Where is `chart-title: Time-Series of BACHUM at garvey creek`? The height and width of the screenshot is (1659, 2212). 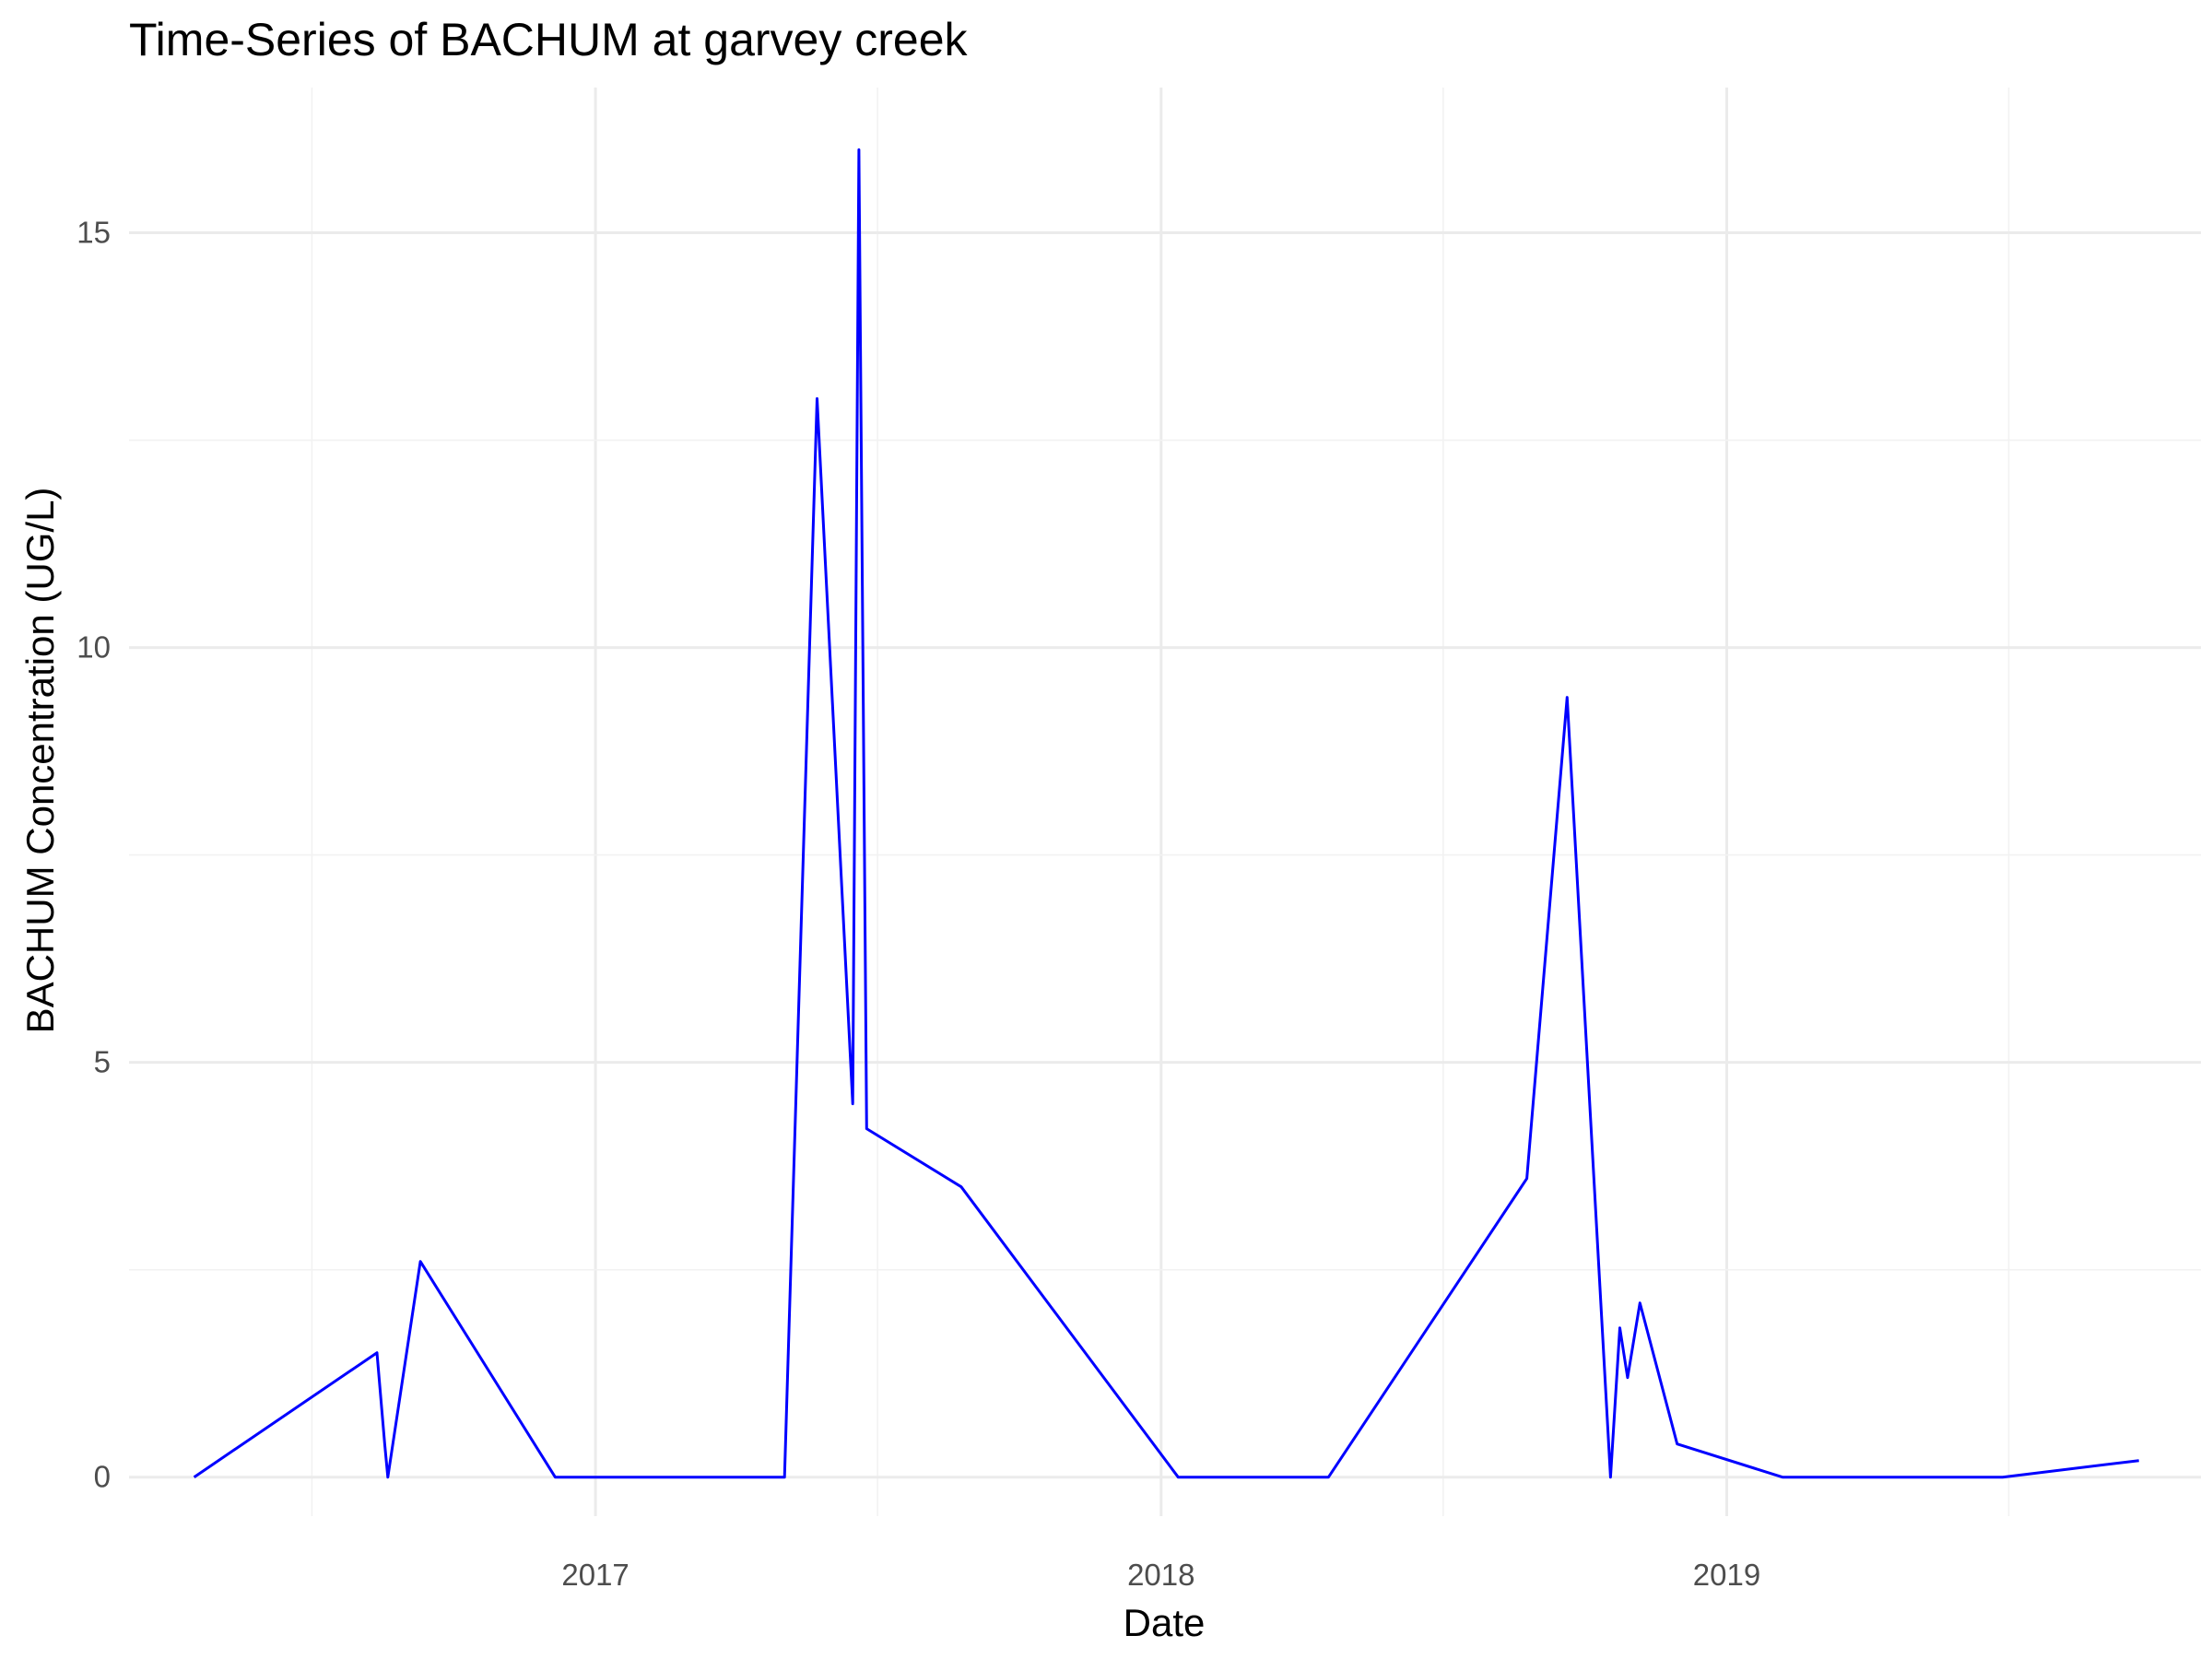
chart-title: Time-Series of BACHUM at garvey creek is located at coordinates (548, 39).